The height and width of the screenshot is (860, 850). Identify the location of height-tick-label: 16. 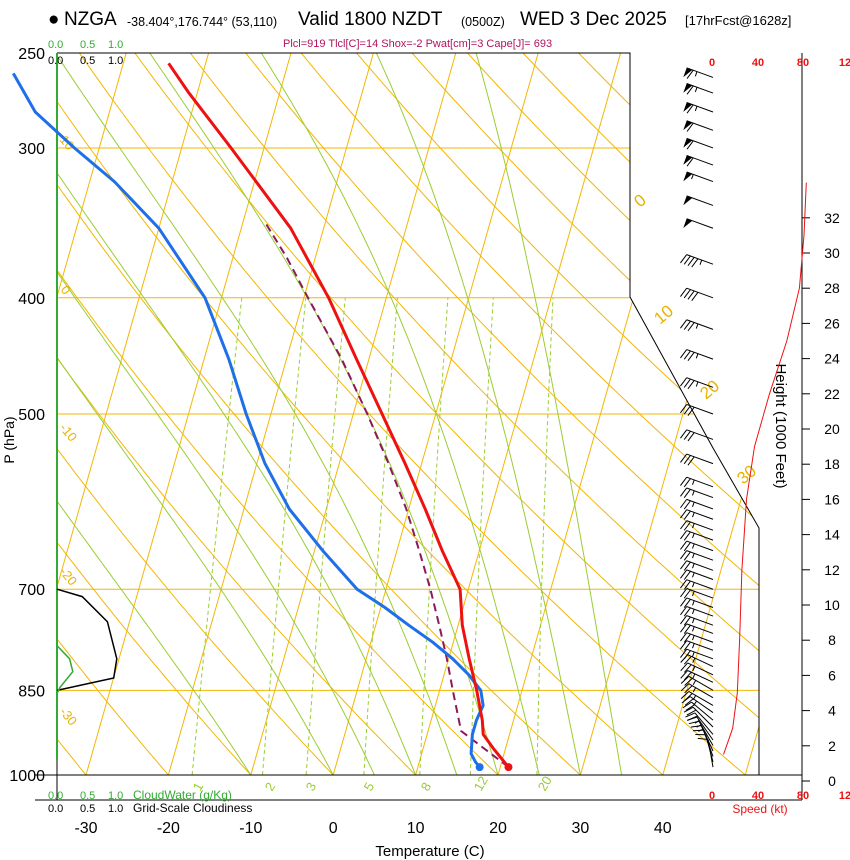
(832, 499).